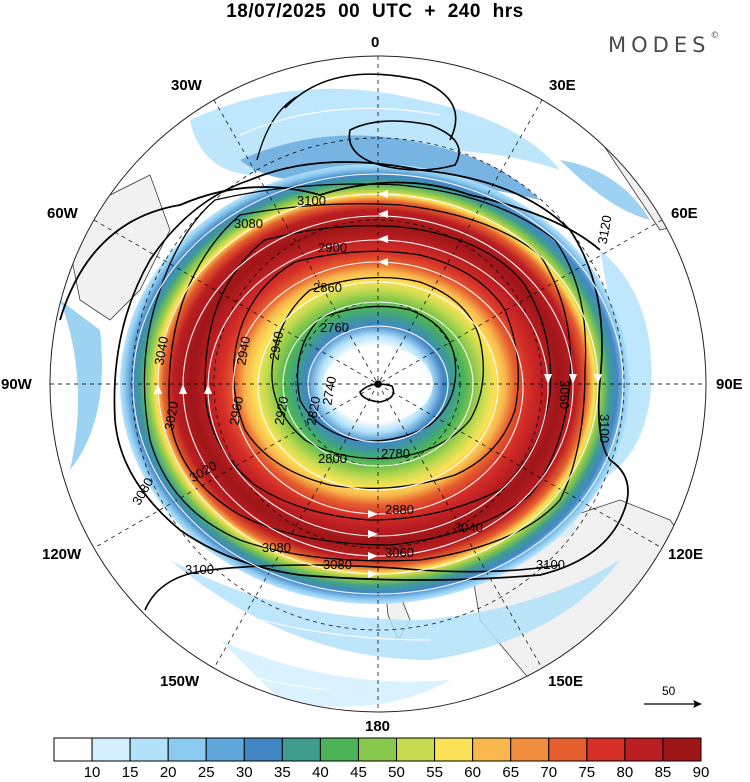  What do you see at coordinates (549, 772) in the screenshot?
I see `colorbar-tick-label: 70` at bounding box center [549, 772].